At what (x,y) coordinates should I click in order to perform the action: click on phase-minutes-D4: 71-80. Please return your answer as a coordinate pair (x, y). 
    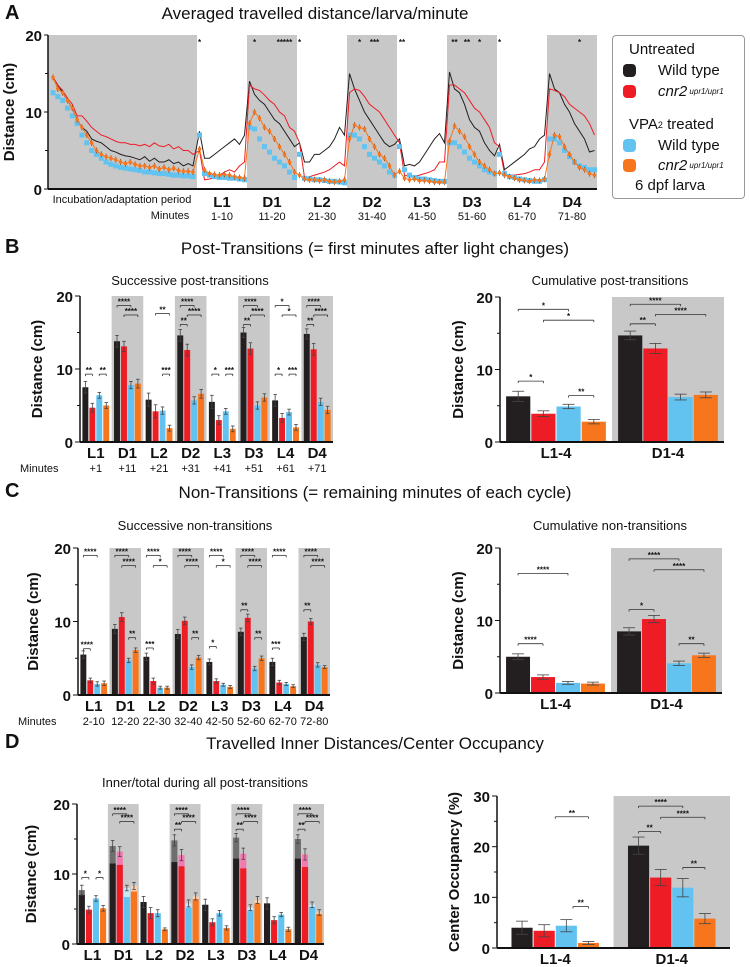
    Looking at the image, I should click on (572, 217).